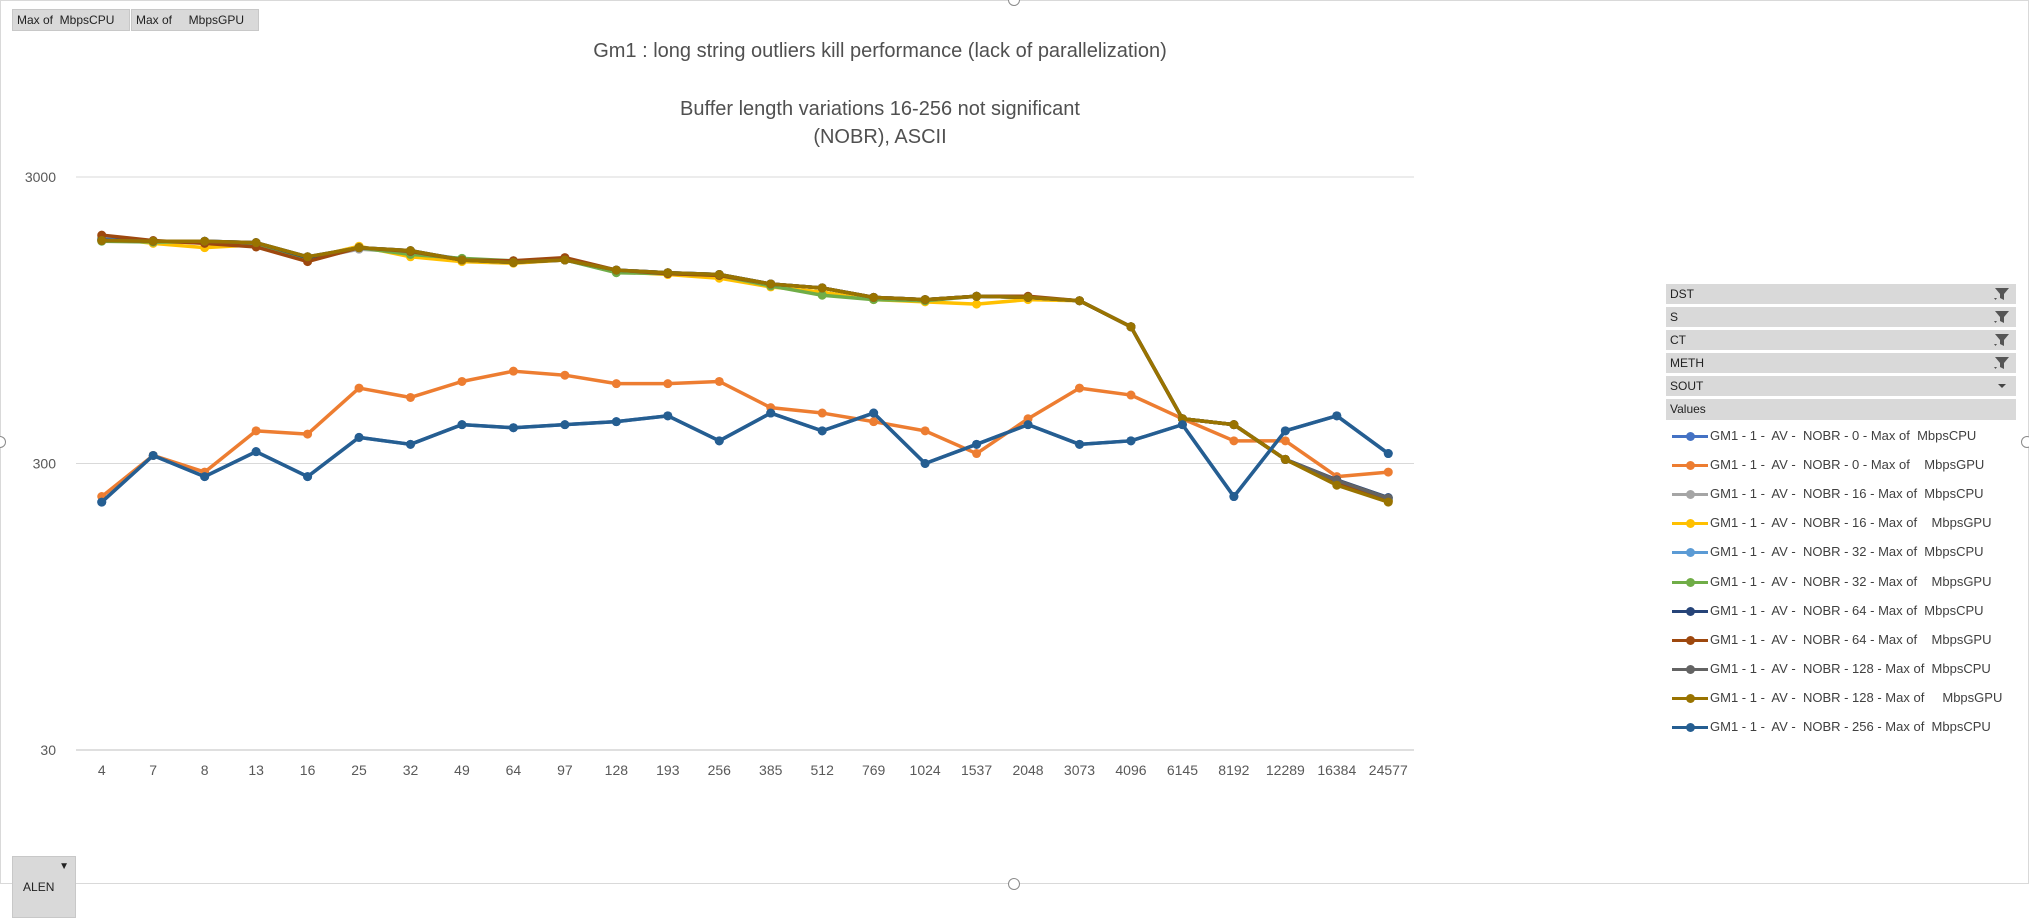  I want to click on y-tick-label: 3000, so click(40, 177).